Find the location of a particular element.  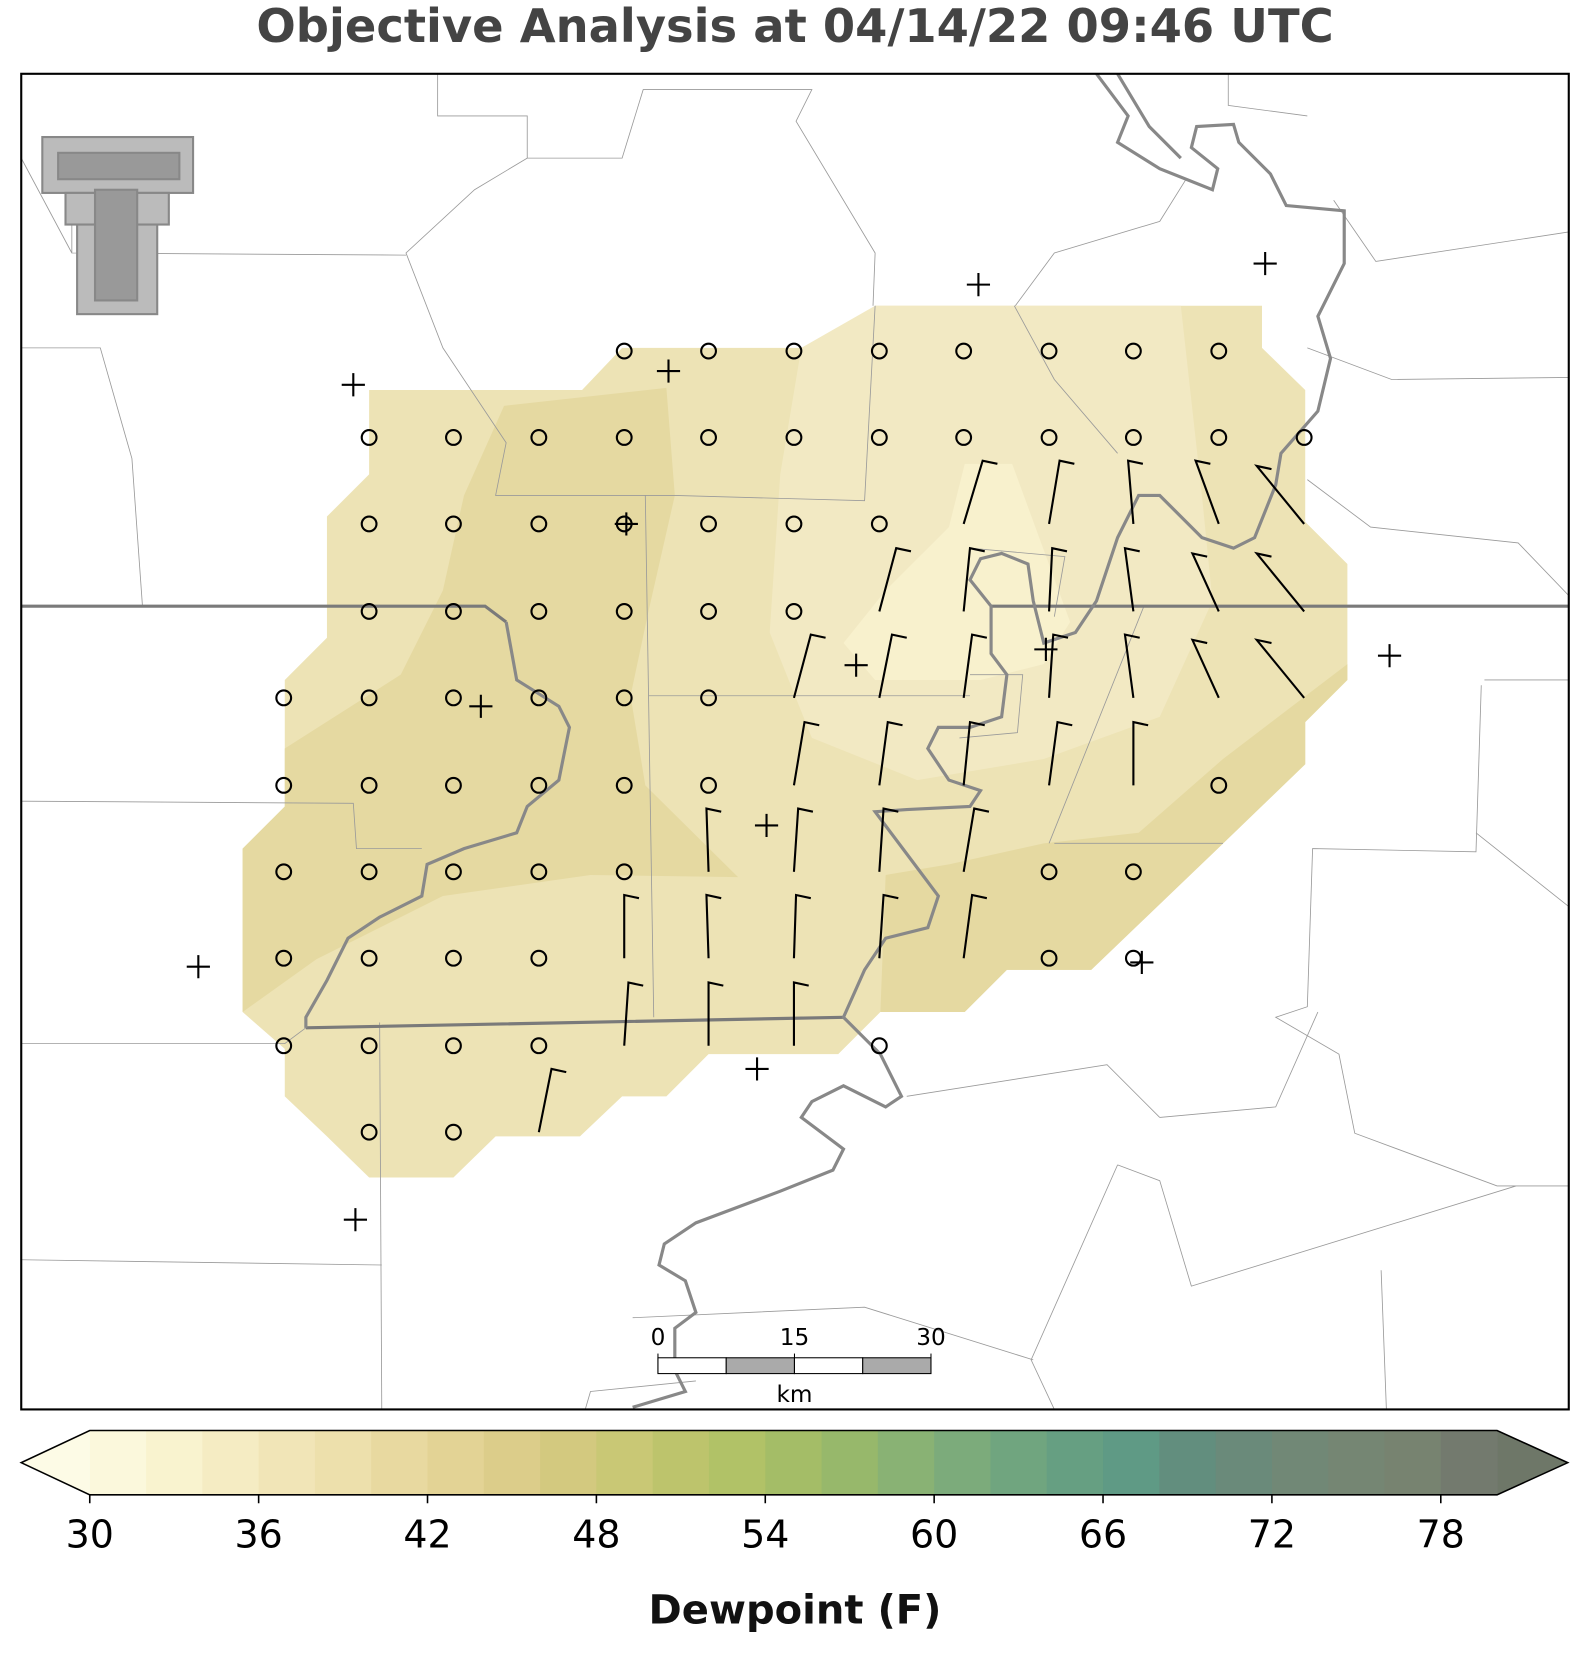

scale-label: 30 is located at coordinates (931, 1337).